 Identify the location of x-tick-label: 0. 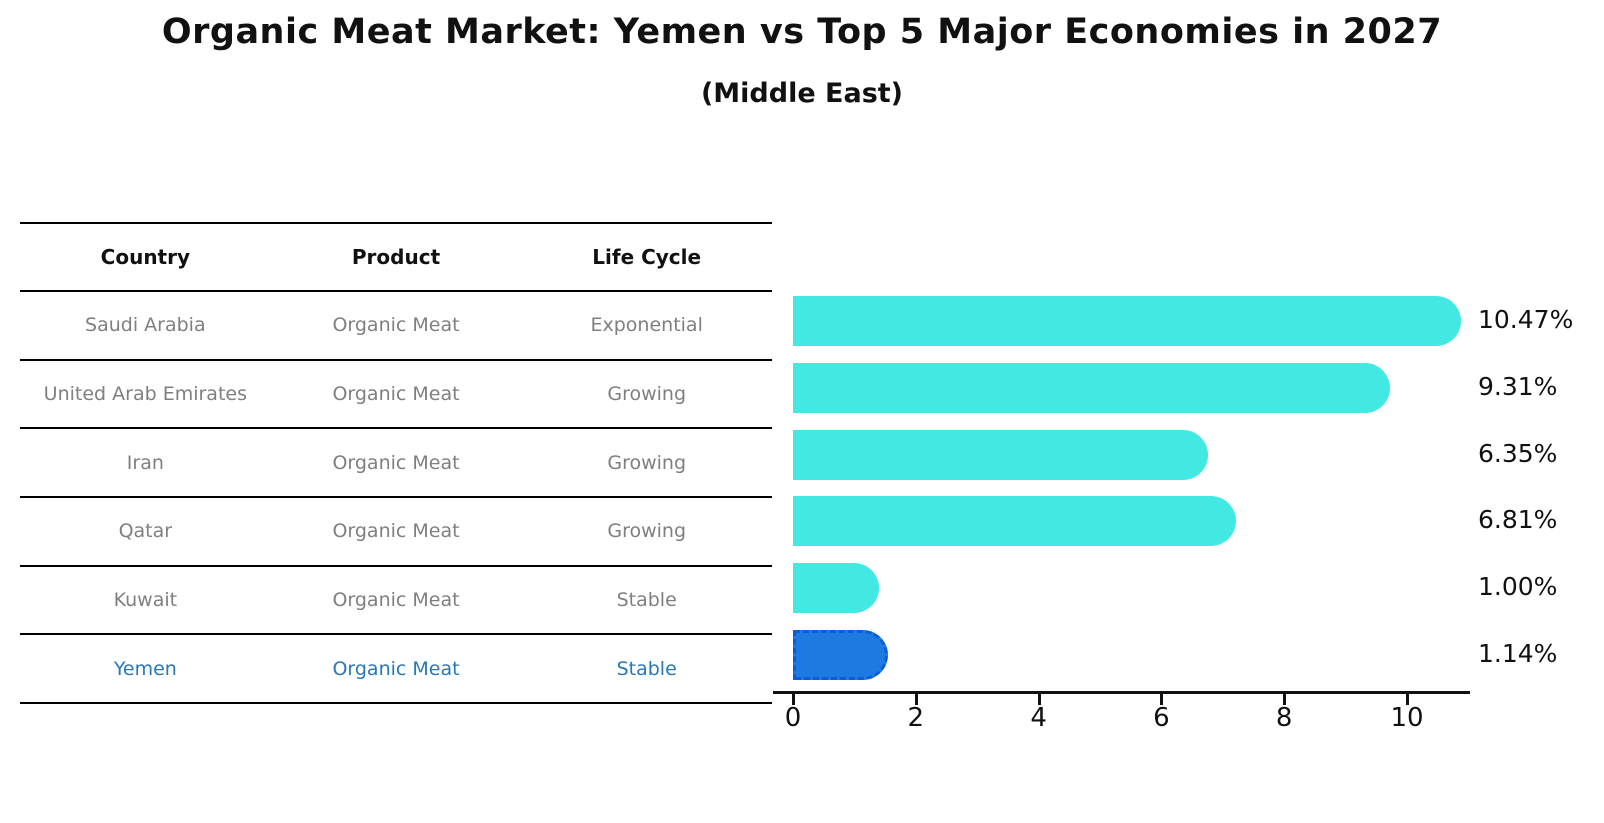
(793, 718).